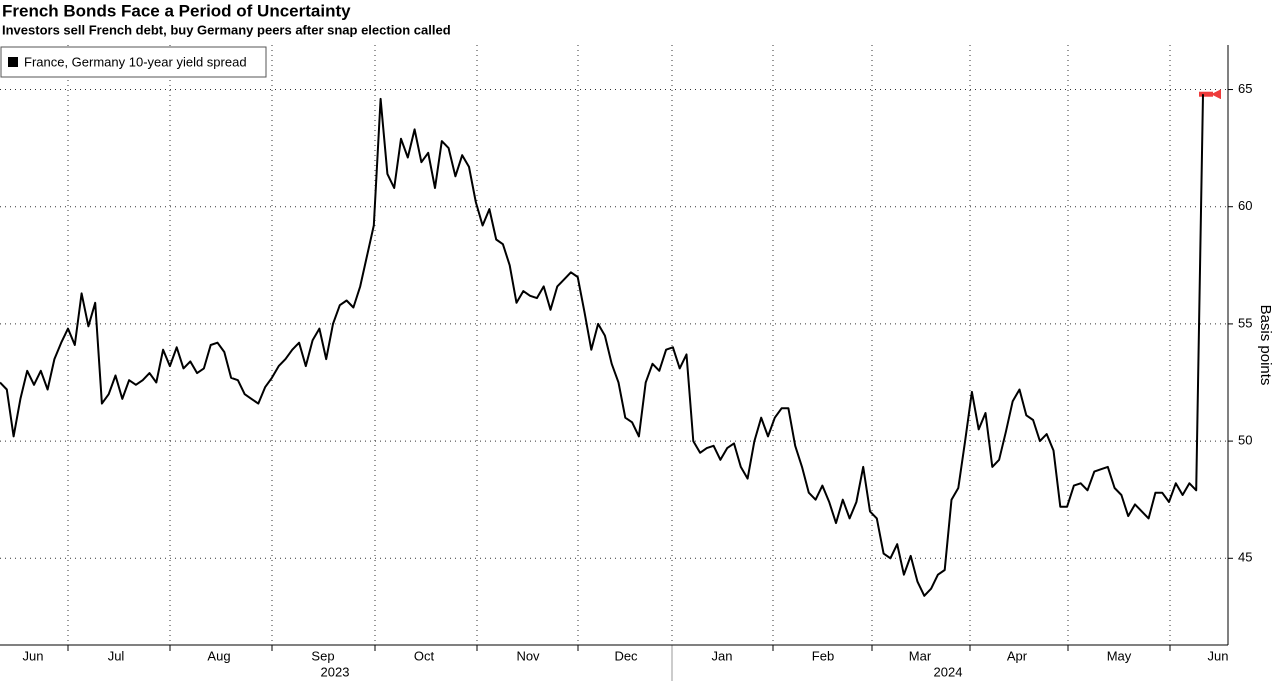 The image size is (1275, 681). What do you see at coordinates (1245, 440) in the screenshot?
I see `y-tick-label: 50` at bounding box center [1245, 440].